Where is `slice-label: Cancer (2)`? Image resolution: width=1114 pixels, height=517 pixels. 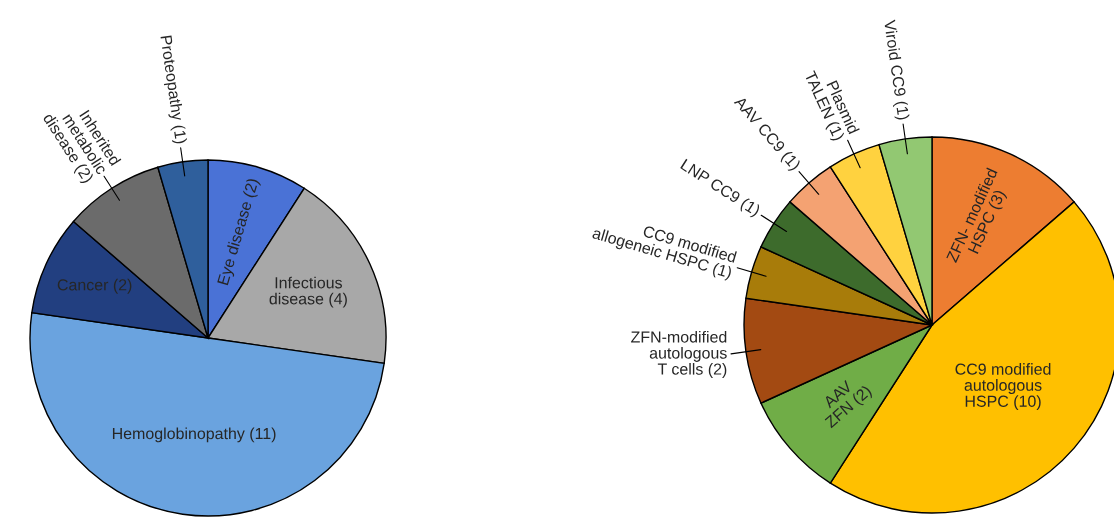 slice-label: Cancer (2) is located at coordinates (94, 286).